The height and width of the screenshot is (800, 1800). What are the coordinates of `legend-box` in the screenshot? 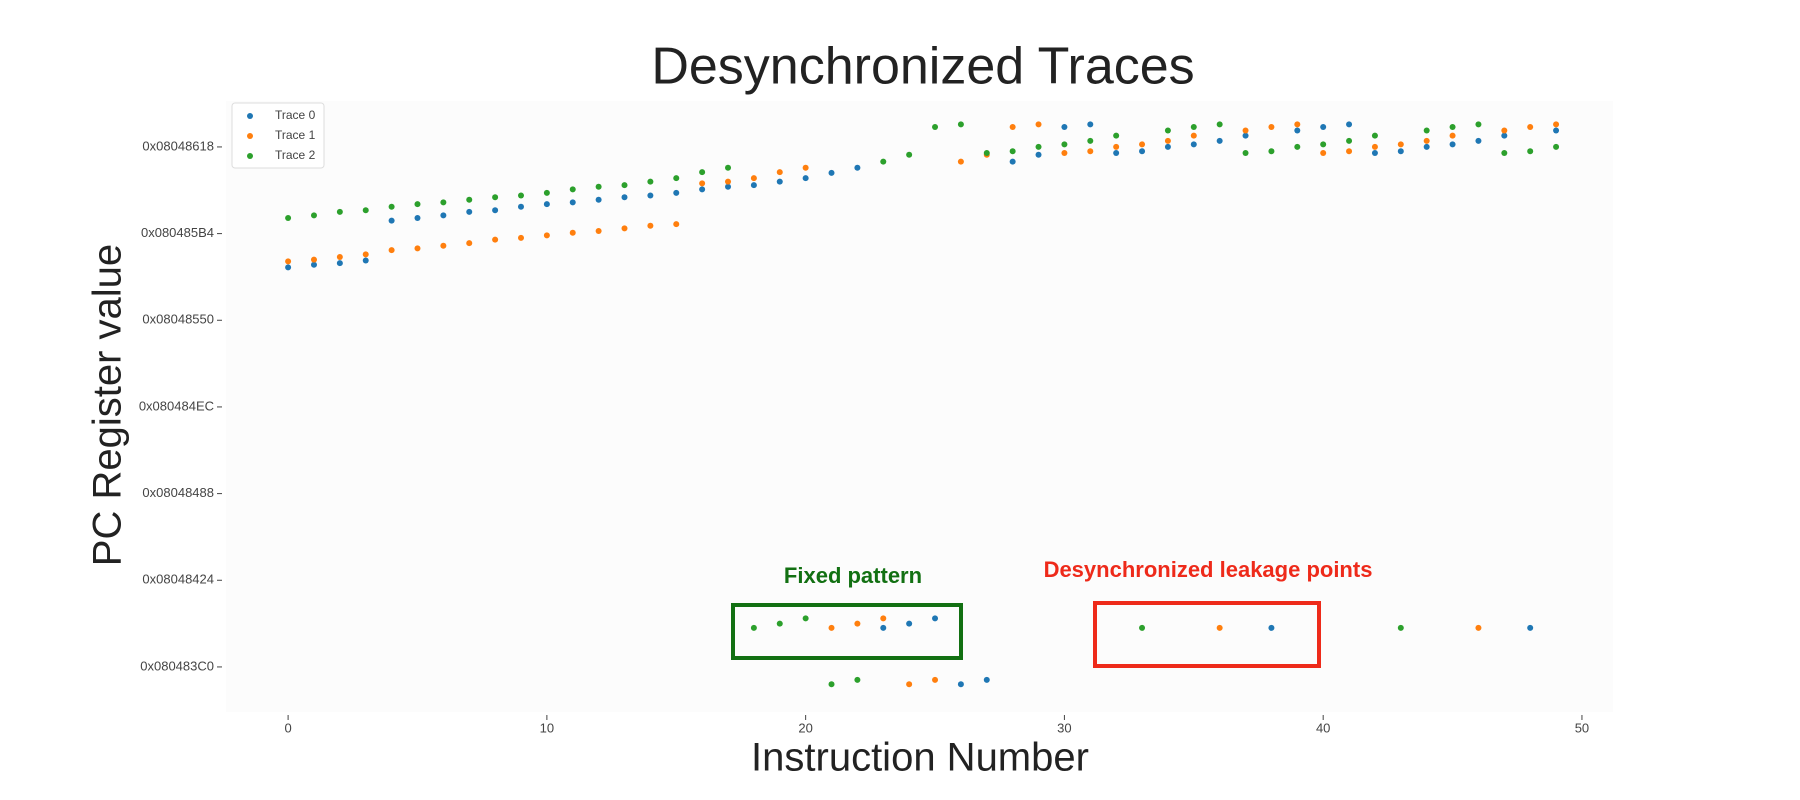 It's located at (278, 135).